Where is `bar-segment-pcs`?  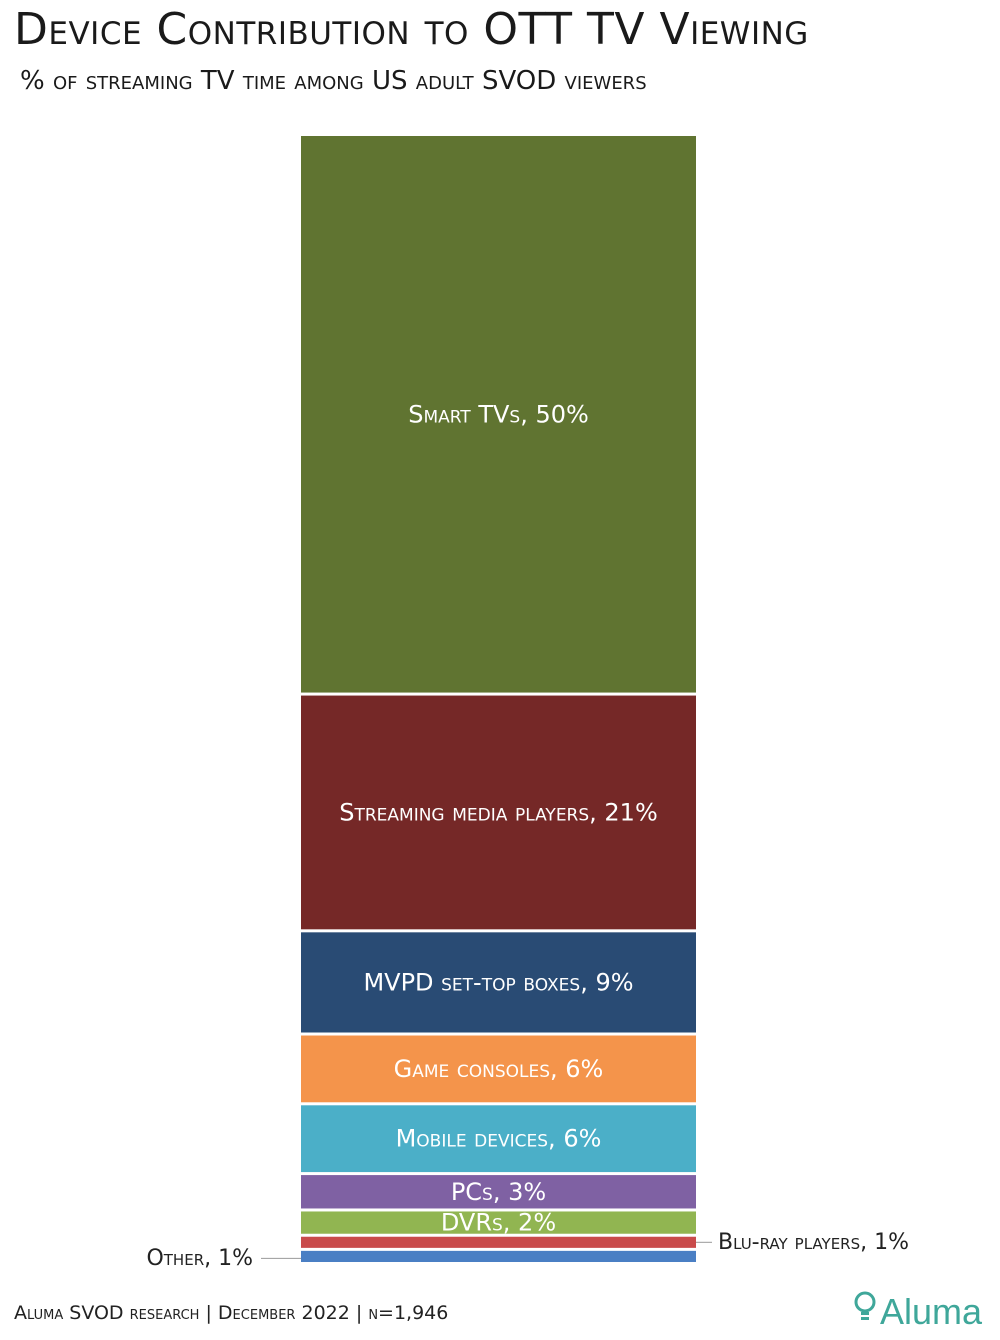
bar-segment-pcs is located at coordinates (498, 1192).